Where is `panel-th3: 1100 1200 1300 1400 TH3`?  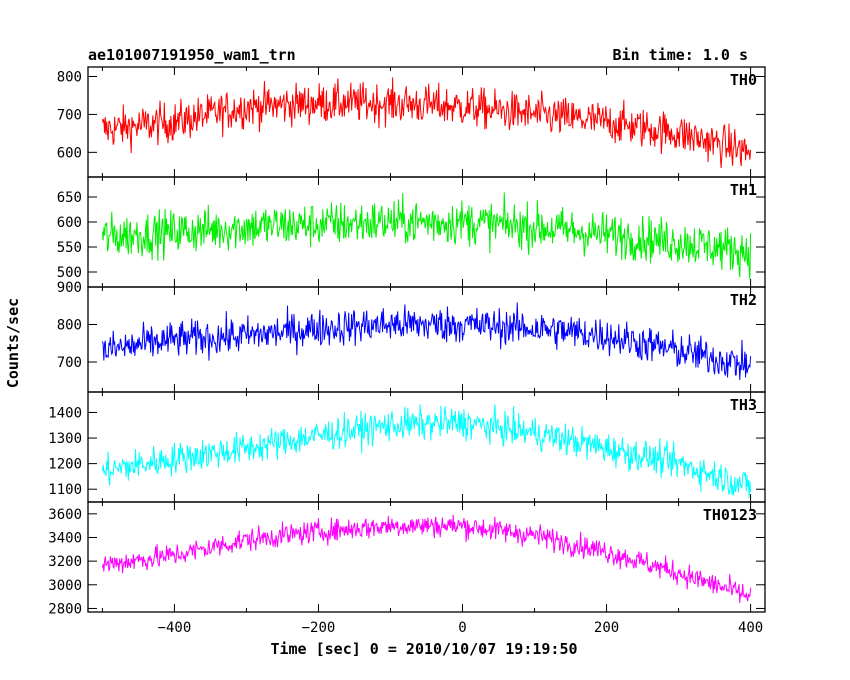
panel-th3: 1100 1200 1300 1400 TH3 is located at coordinates (407, 447).